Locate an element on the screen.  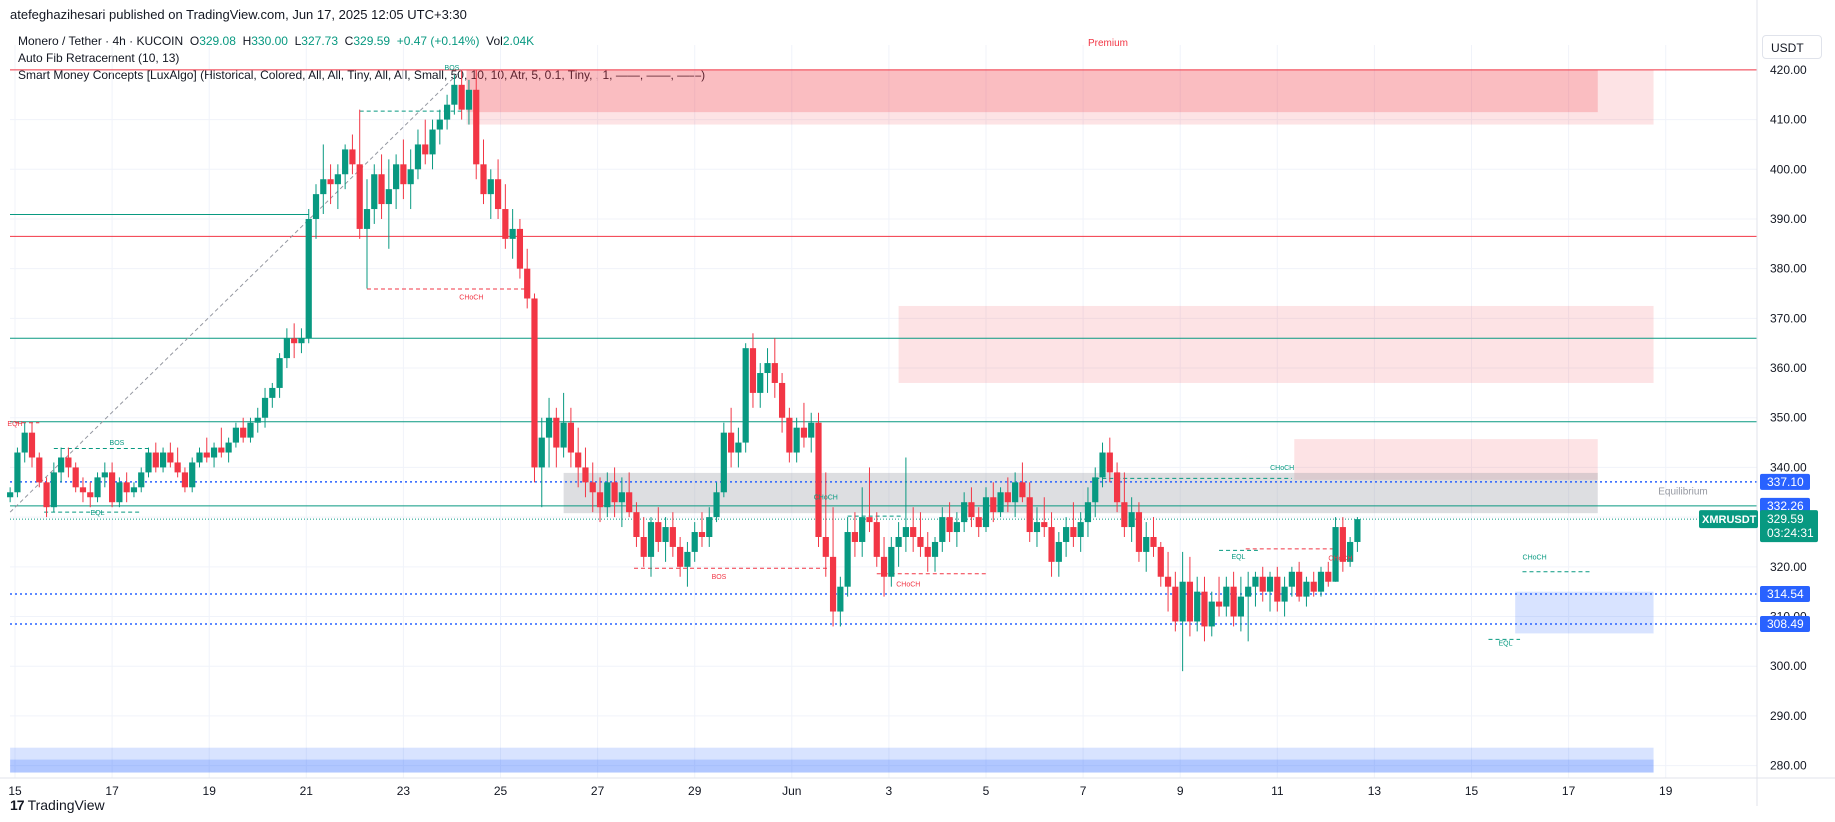
tradingview-logo: 17 TradingView is located at coordinates (57, 805).